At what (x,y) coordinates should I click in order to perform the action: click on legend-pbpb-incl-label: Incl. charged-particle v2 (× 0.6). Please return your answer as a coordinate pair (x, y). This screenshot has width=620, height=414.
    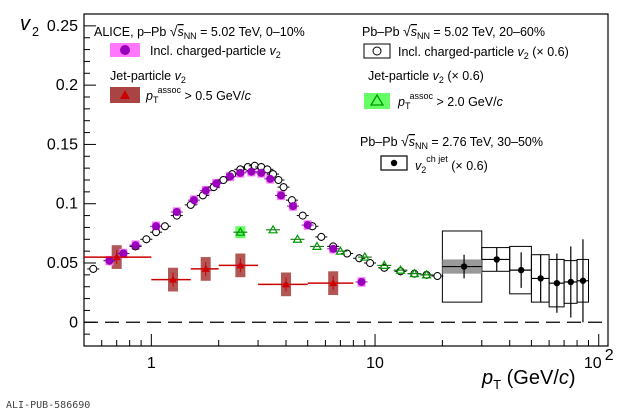
    Looking at the image, I should click on (483, 53).